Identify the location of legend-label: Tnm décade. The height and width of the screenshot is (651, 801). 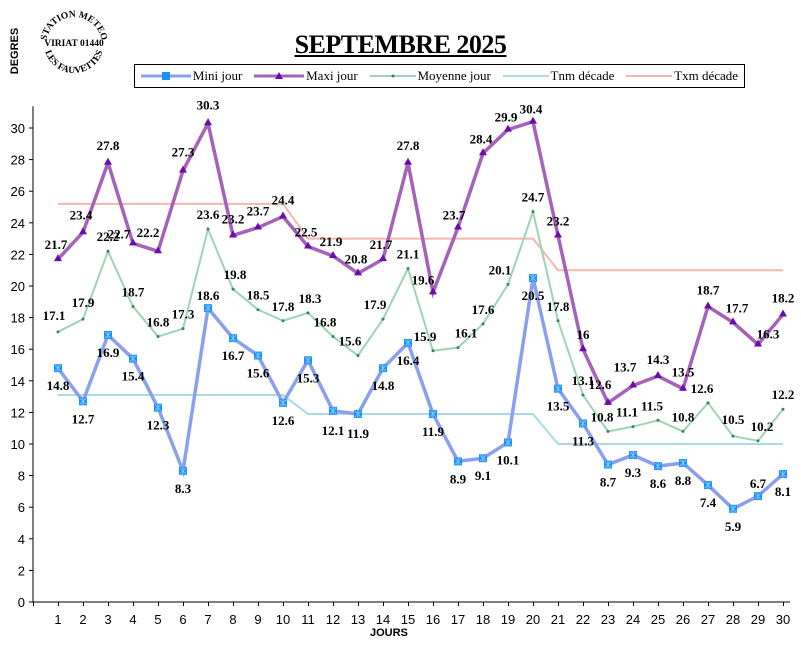
(582, 75).